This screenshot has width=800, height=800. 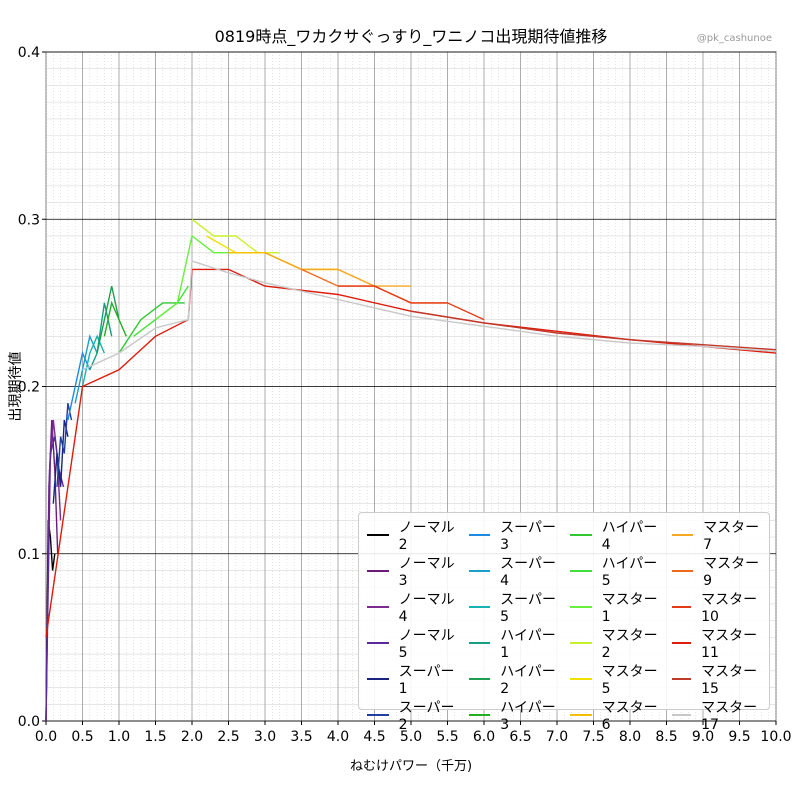 What do you see at coordinates (338, 737) in the screenshot?
I see `x-tick-label: 4.0` at bounding box center [338, 737].